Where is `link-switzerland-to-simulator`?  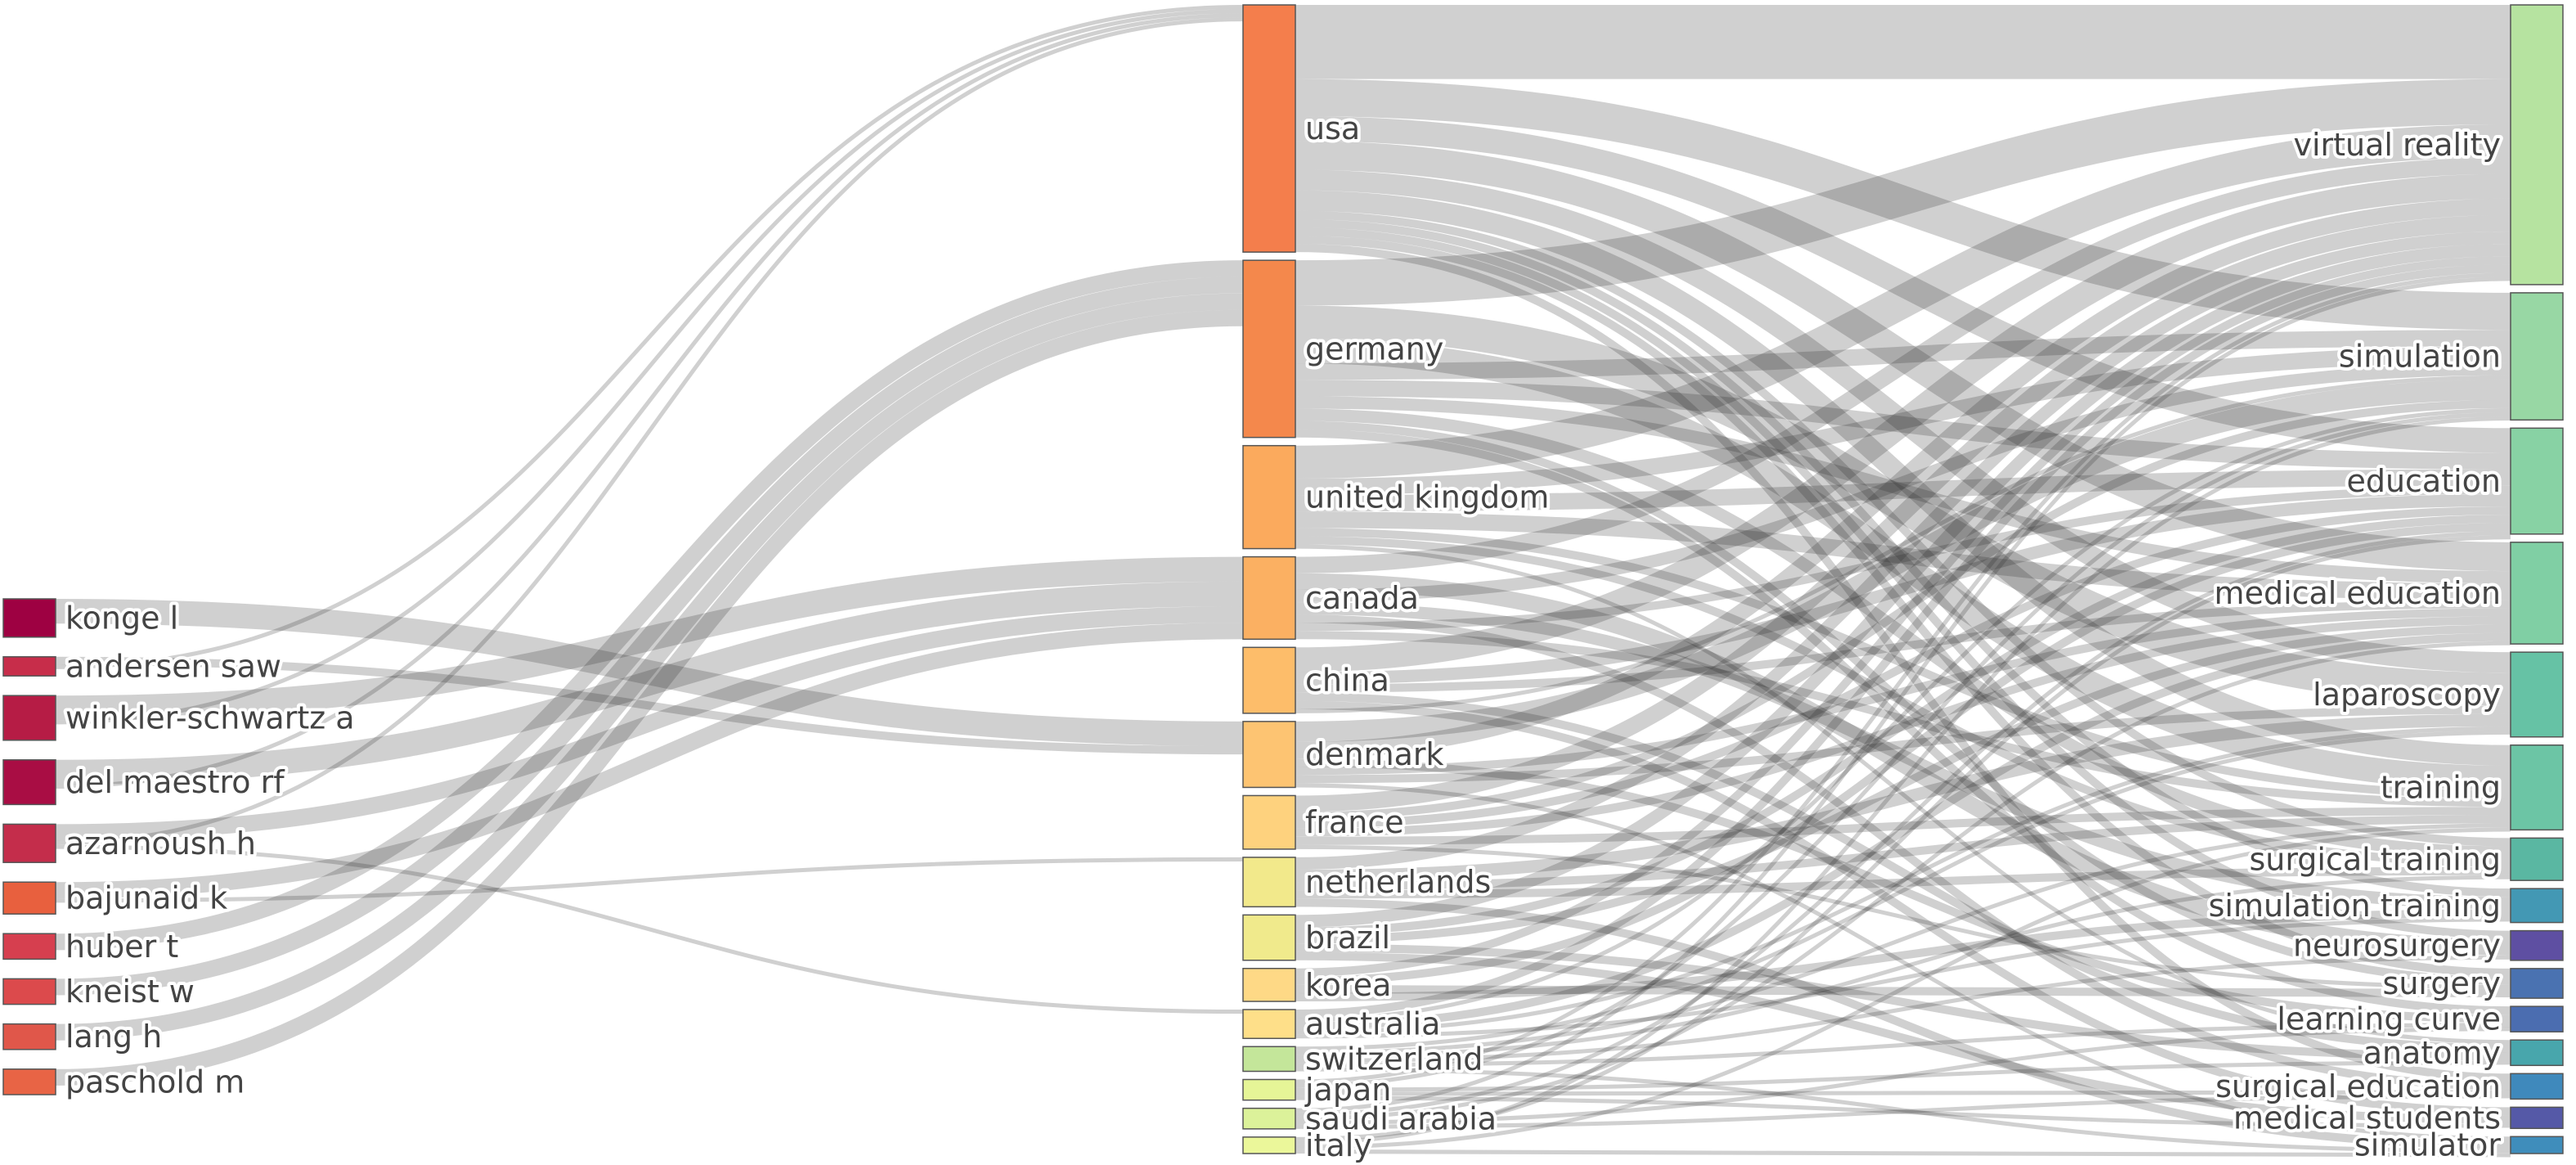 link-switzerland-to-simulator is located at coordinates (1903, 1110).